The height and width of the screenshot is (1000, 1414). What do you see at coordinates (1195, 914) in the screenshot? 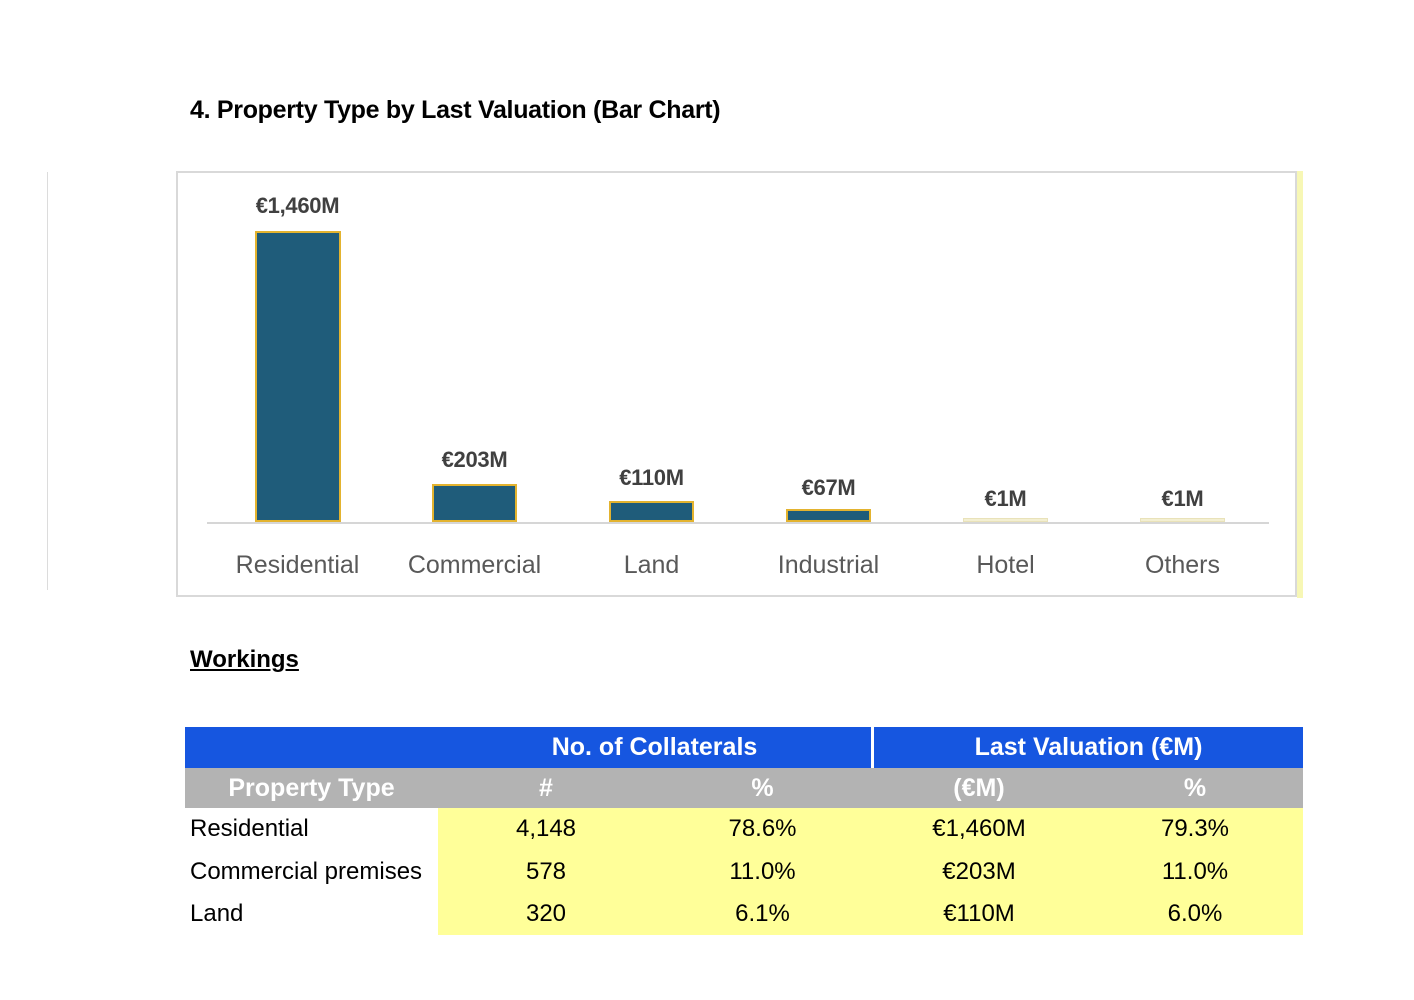
I see `cell-valuation-pct: 6.0%` at bounding box center [1195, 914].